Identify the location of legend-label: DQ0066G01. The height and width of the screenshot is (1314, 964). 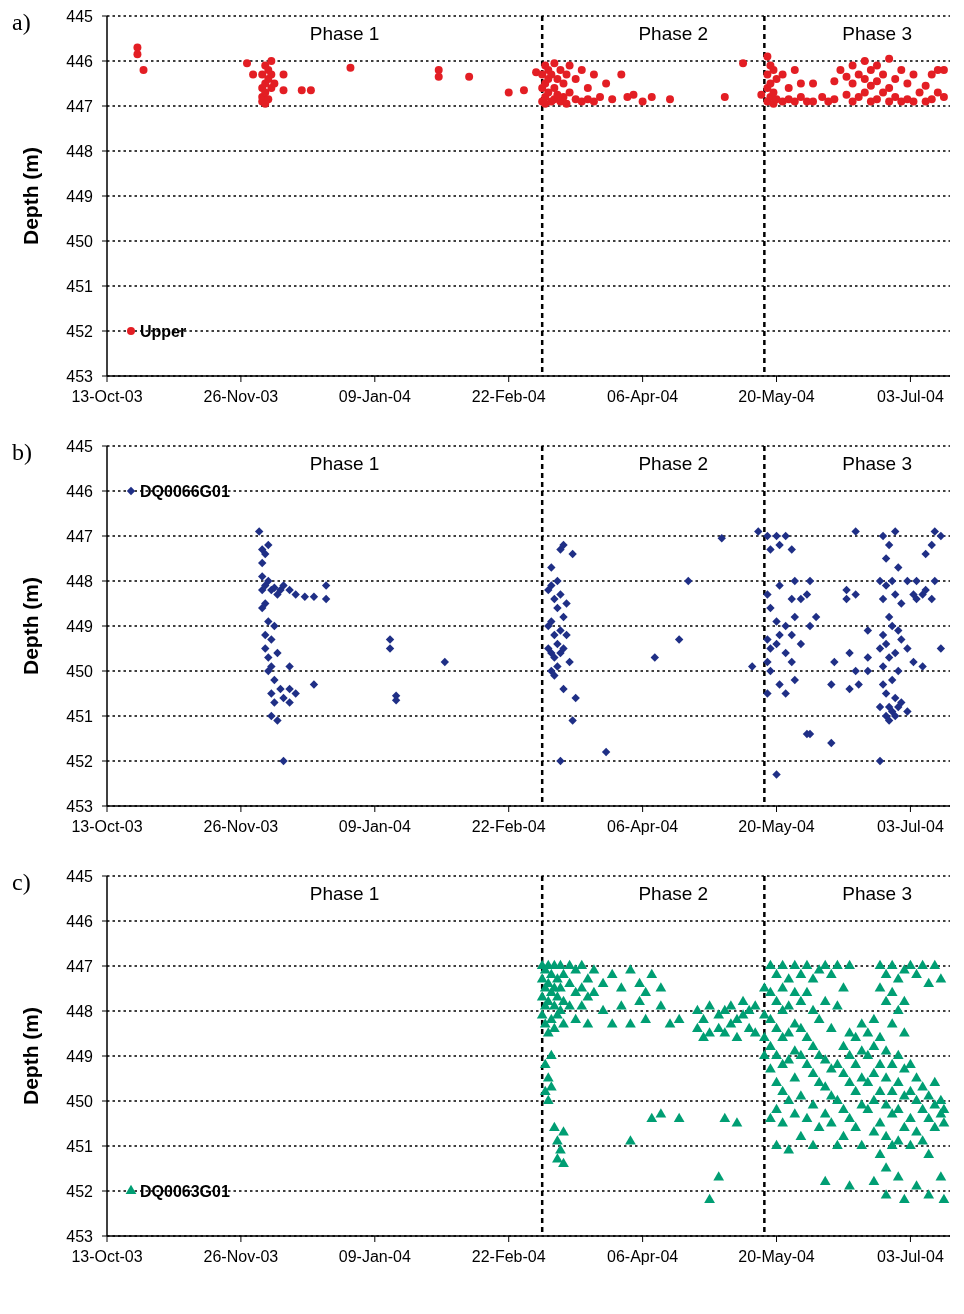
(185, 491).